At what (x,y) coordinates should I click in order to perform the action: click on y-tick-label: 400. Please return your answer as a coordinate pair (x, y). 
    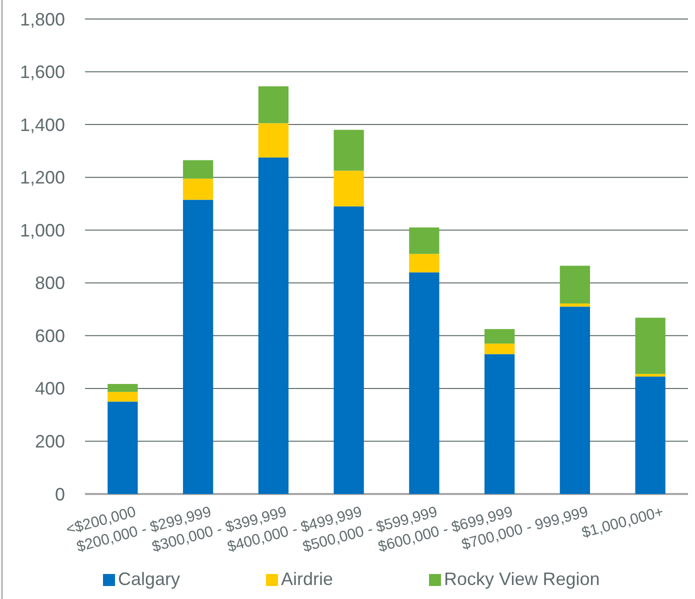
    Looking at the image, I should click on (49, 388).